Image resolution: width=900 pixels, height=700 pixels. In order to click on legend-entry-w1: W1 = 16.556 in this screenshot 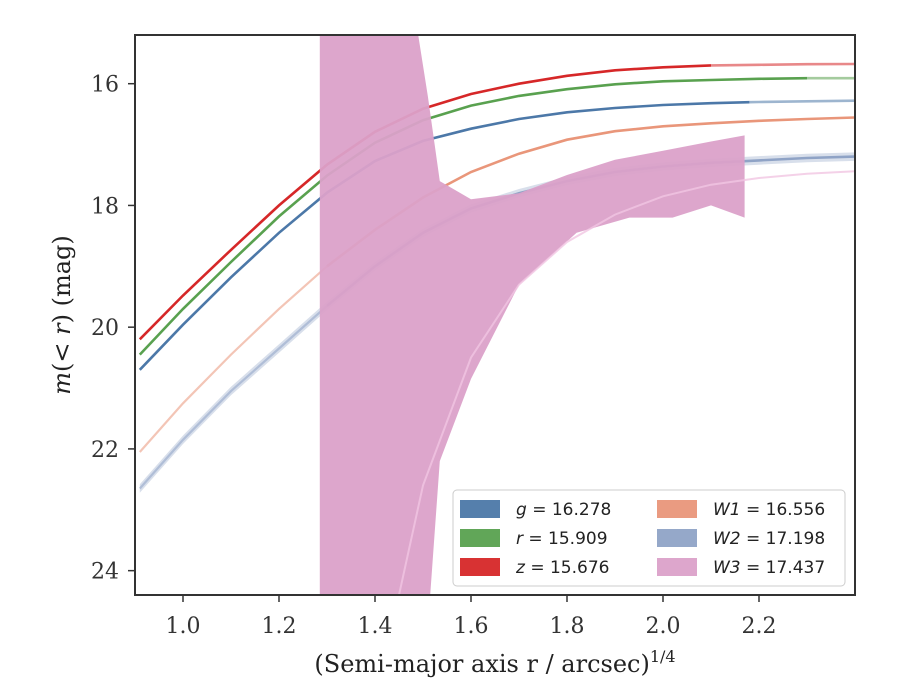, I will do `click(741, 510)`.